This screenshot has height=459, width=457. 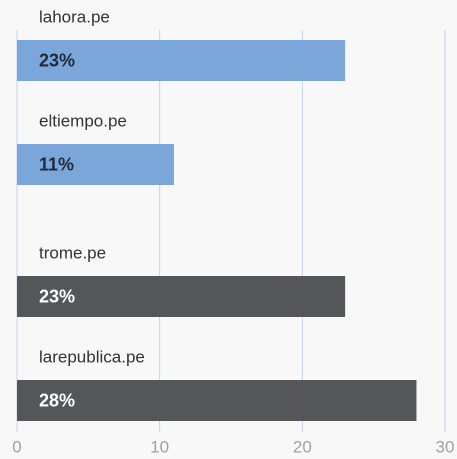 What do you see at coordinates (72, 252) in the screenshot?
I see `category-label: trome.pe` at bounding box center [72, 252].